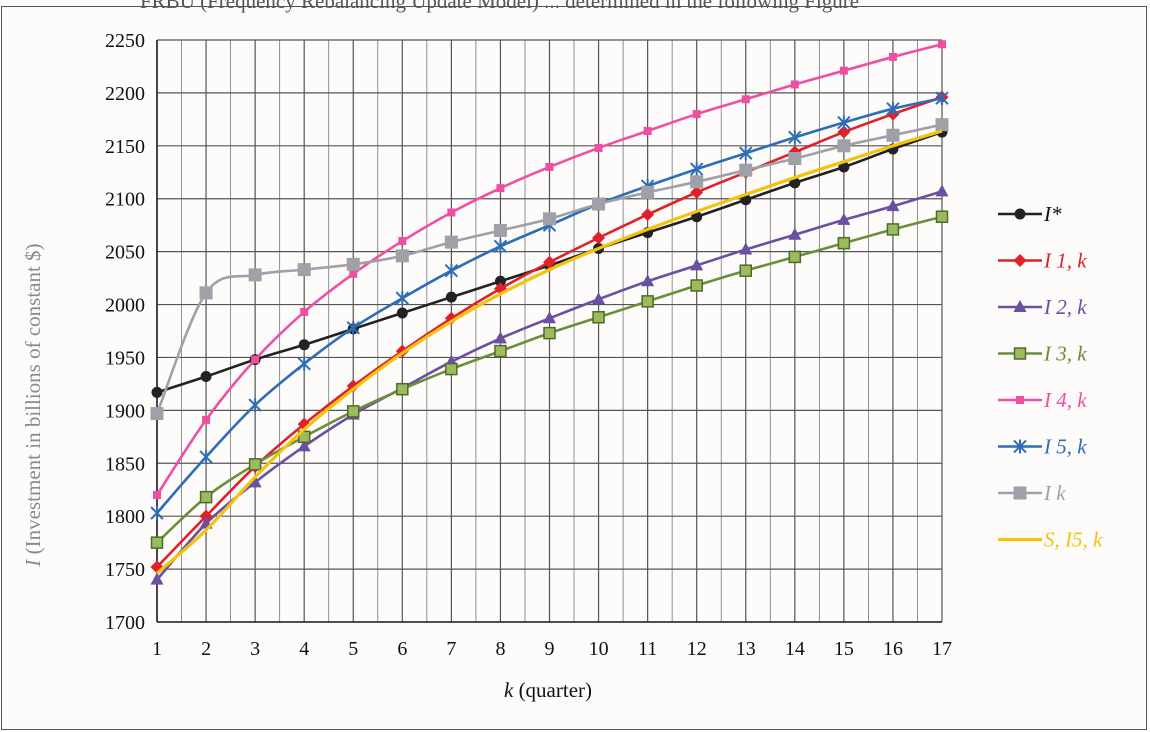  I want to click on x-axis-title: k (quarter), so click(548, 690).